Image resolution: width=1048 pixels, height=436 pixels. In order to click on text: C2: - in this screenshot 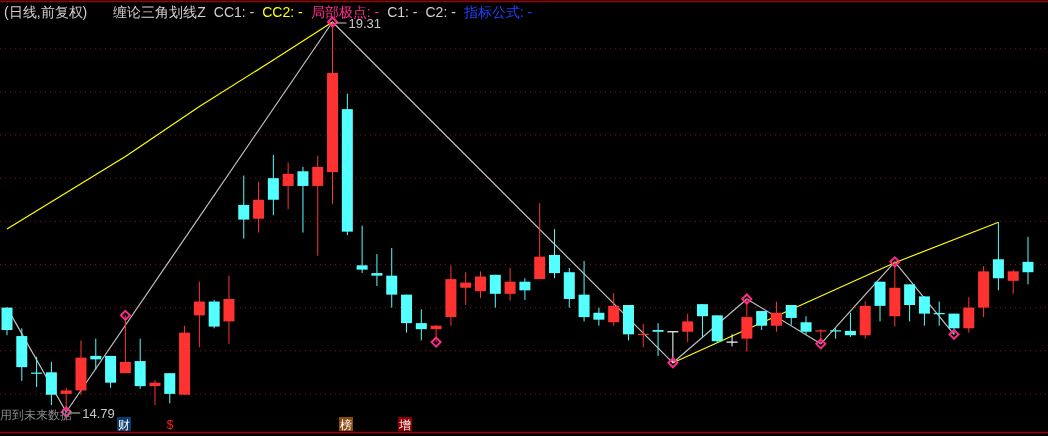, I will do `click(441, 12)`.